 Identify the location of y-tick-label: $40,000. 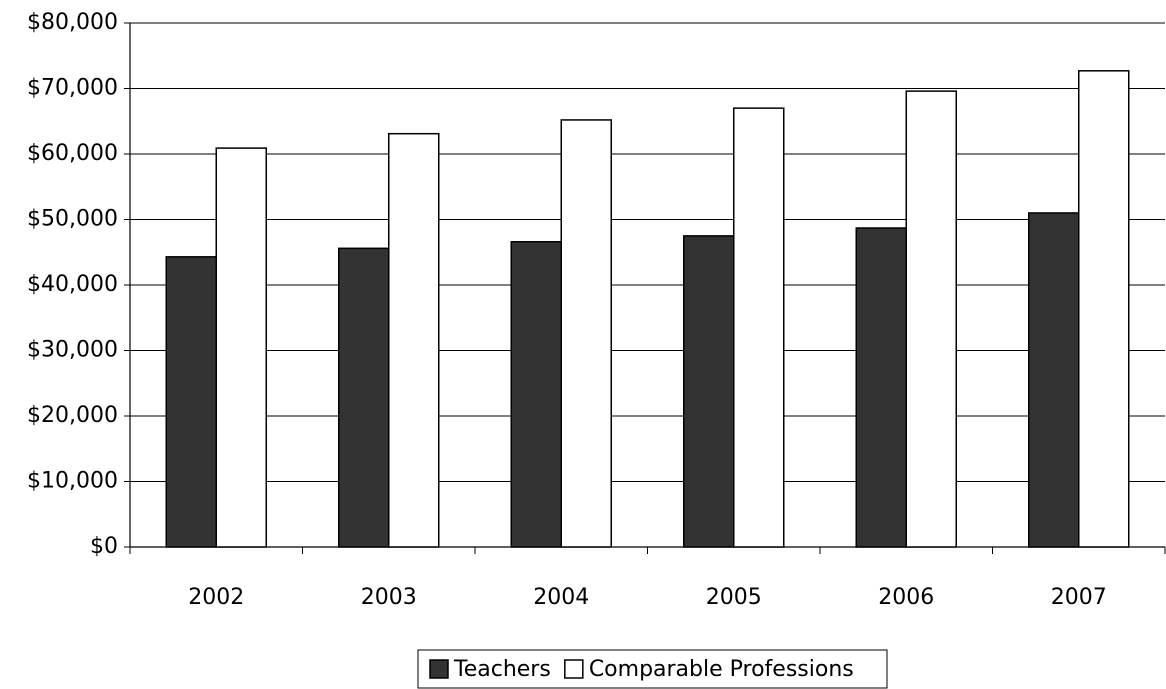
(72, 284).